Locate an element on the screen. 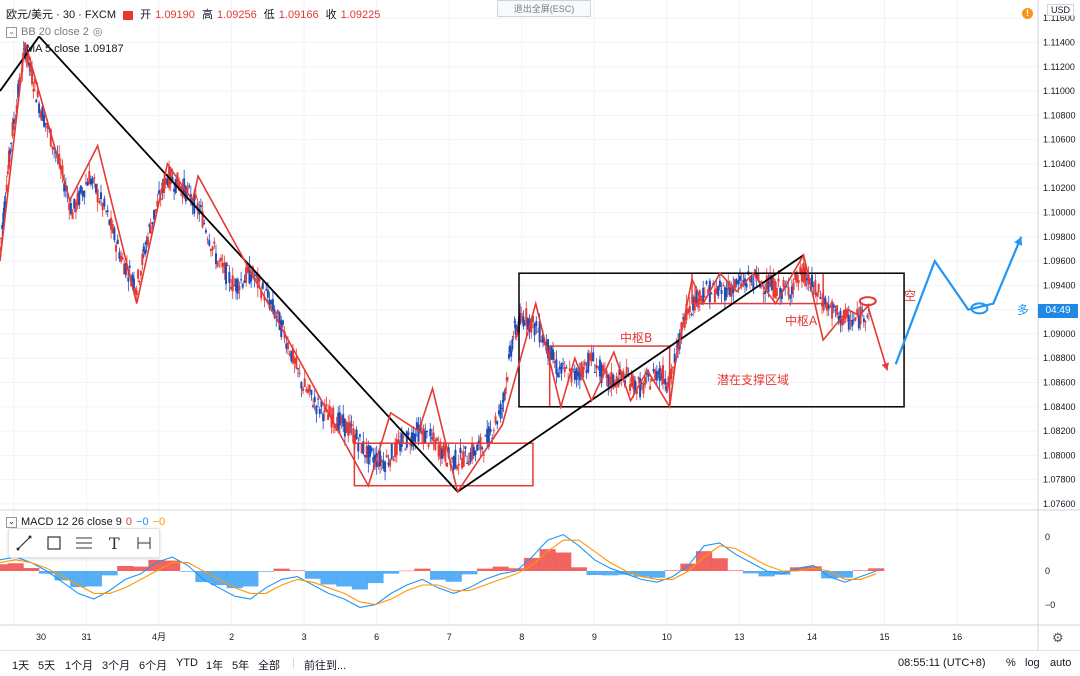 This screenshot has height=676, width=1080. x-tick-label: 15 is located at coordinates (885, 637).